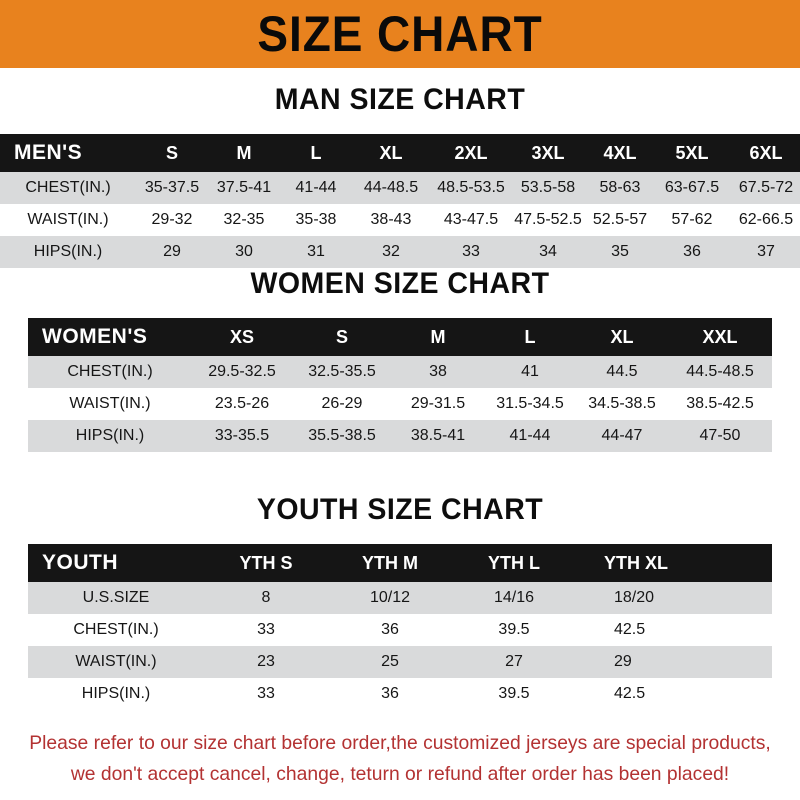  Describe the element at coordinates (620, 152) in the screenshot. I see `column-header: 4XL` at that location.